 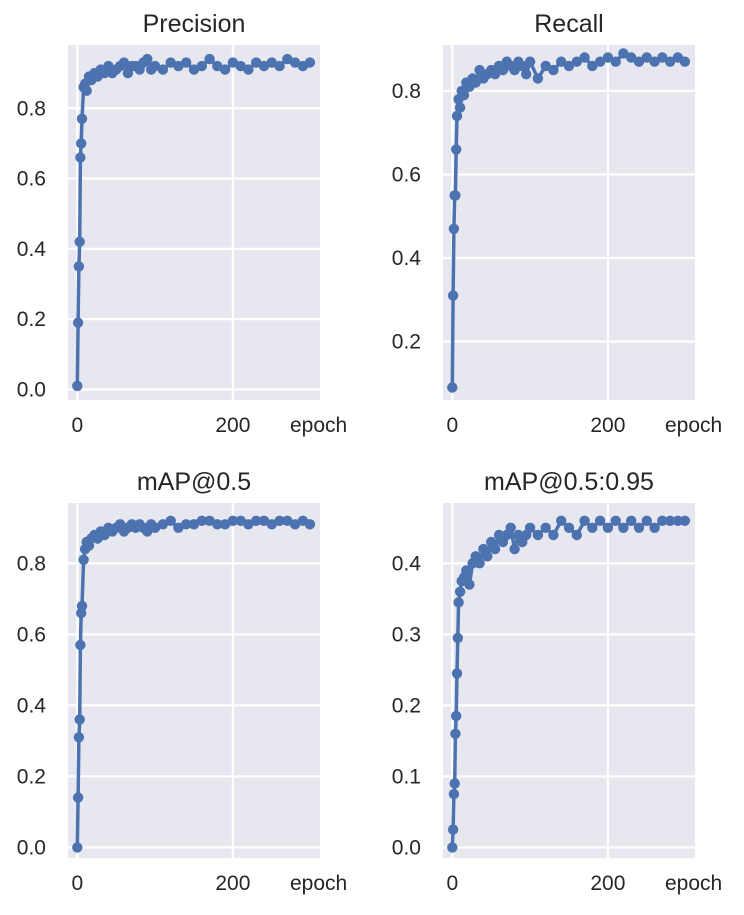 What do you see at coordinates (406, 342) in the screenshot?
I see `y-tick-label: 0.2` at bounding box center [406, 342].